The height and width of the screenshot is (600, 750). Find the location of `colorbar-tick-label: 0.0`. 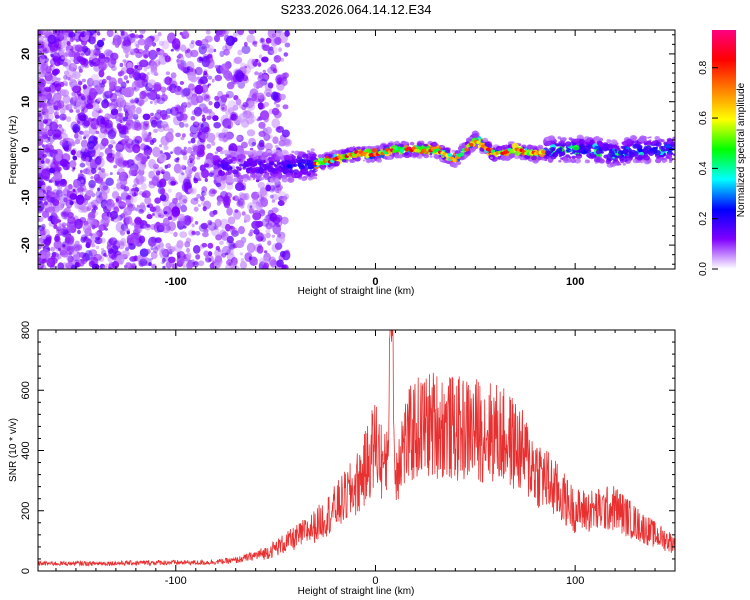

colorbar-tick-label: 0.0 is located at coordinates (703, 269).